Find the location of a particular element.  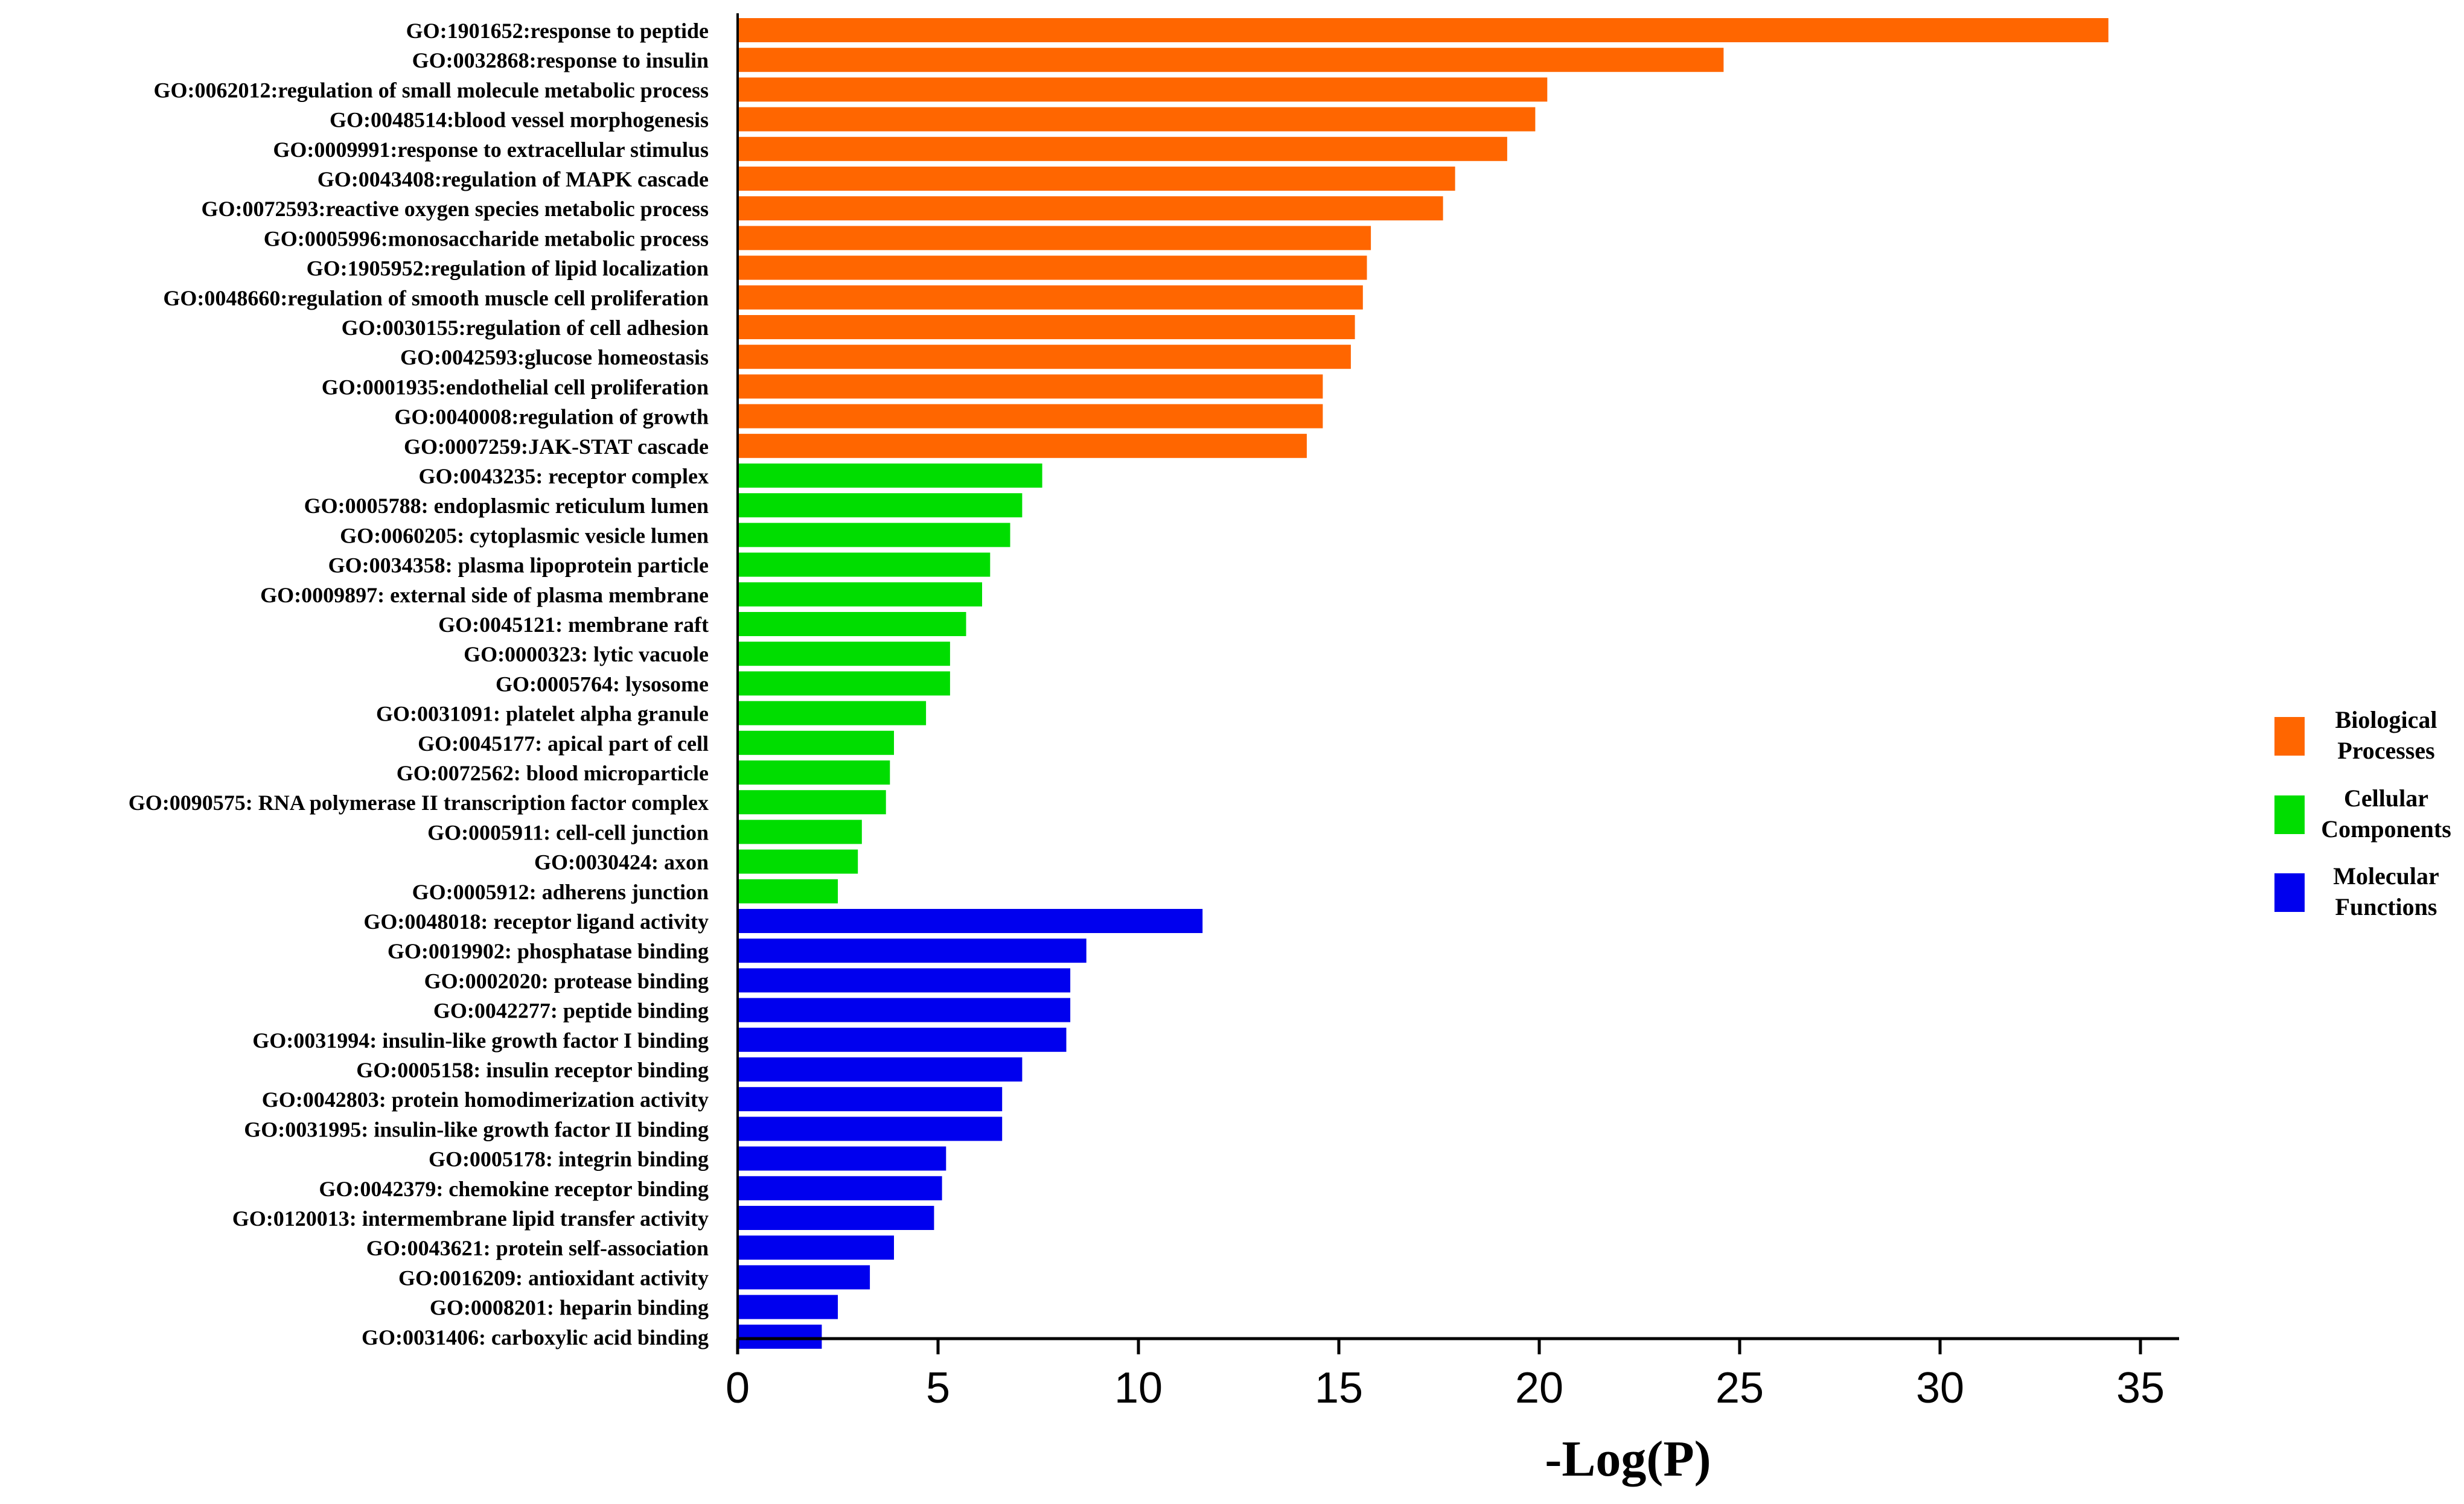

category-label: GO:0031091: platelet alpha granule is located at coordinates (542, 714).